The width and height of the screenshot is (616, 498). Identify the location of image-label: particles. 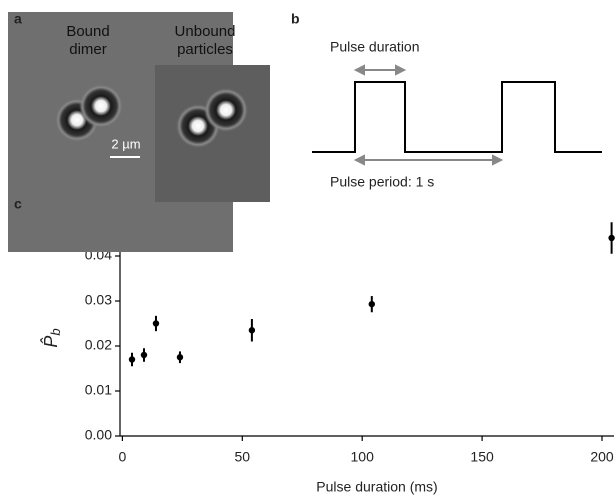
(205, 49).